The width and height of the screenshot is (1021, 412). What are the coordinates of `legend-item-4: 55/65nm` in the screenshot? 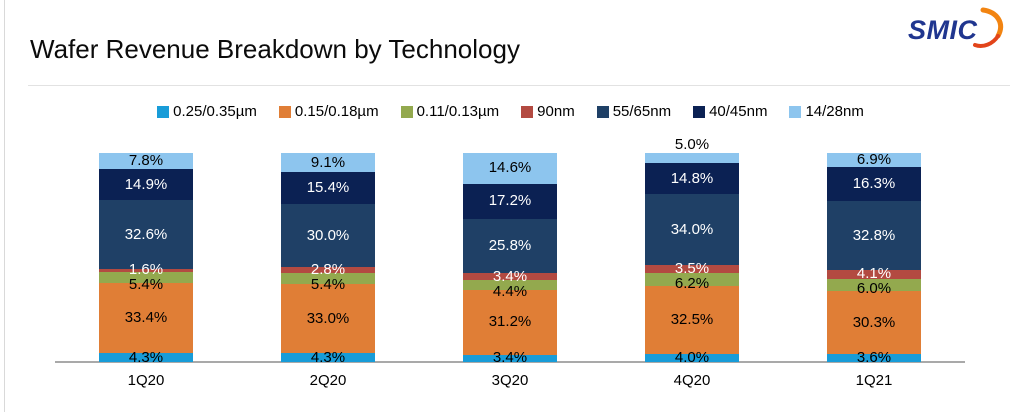 It's located at (634, 111).